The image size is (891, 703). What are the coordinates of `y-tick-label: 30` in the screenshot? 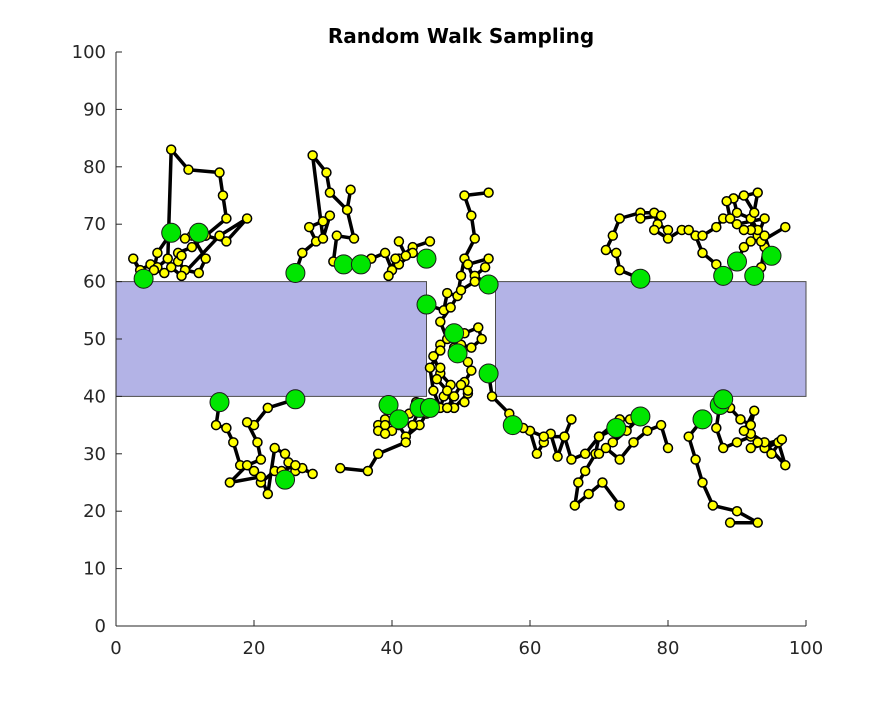 It's located at (94, 454).